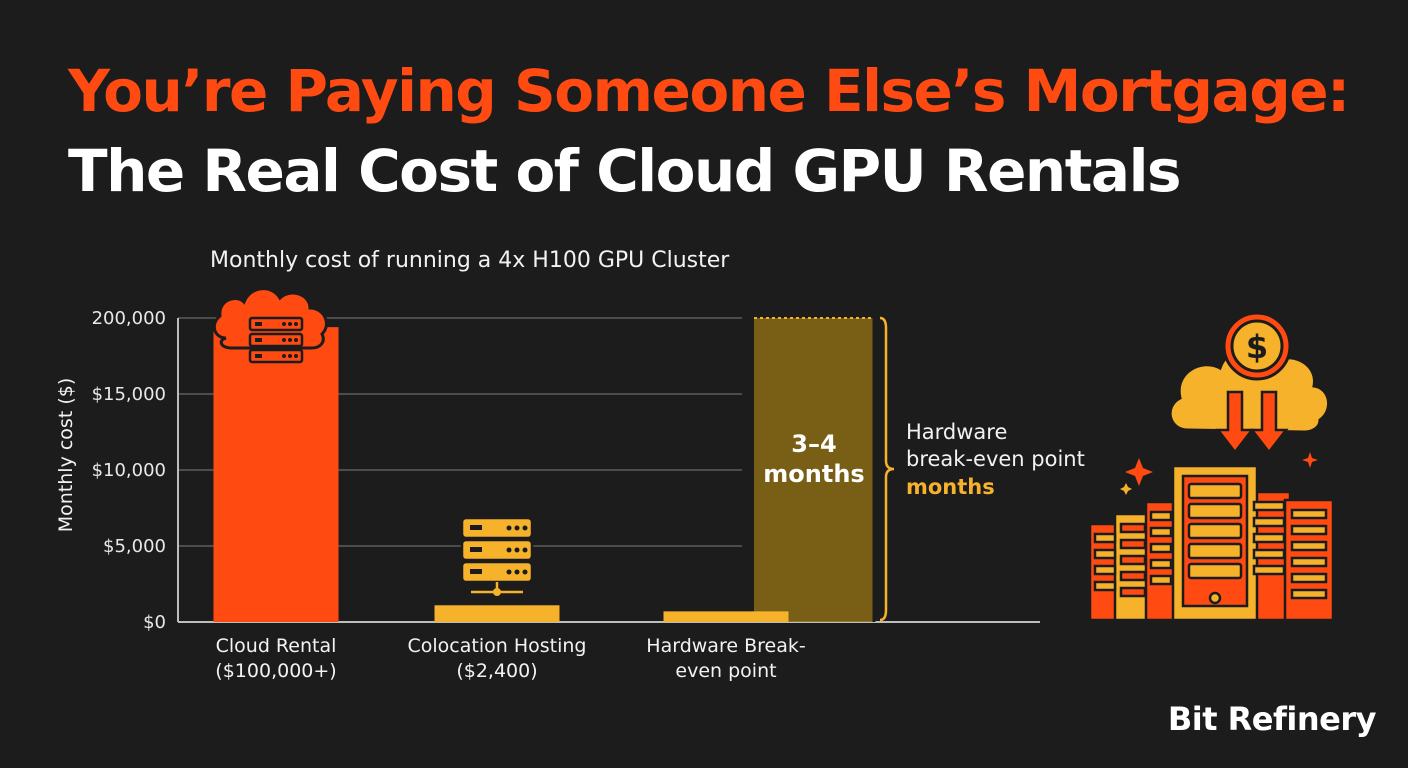  Describe the element at coordinates (813, 444) in the screenshot. I see `band-label-range: 3–4` at that location.